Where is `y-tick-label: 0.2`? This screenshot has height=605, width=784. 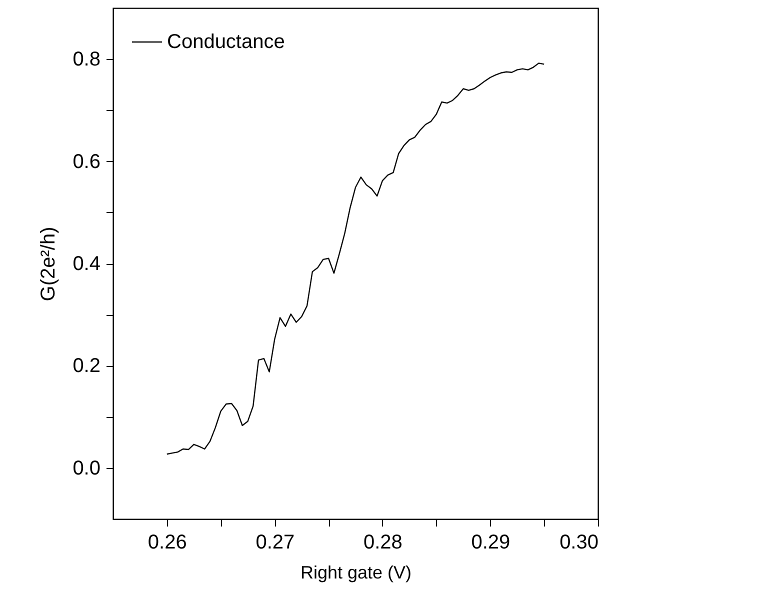 y-tick-label: 0.2 is located at coordinates (86, 366).